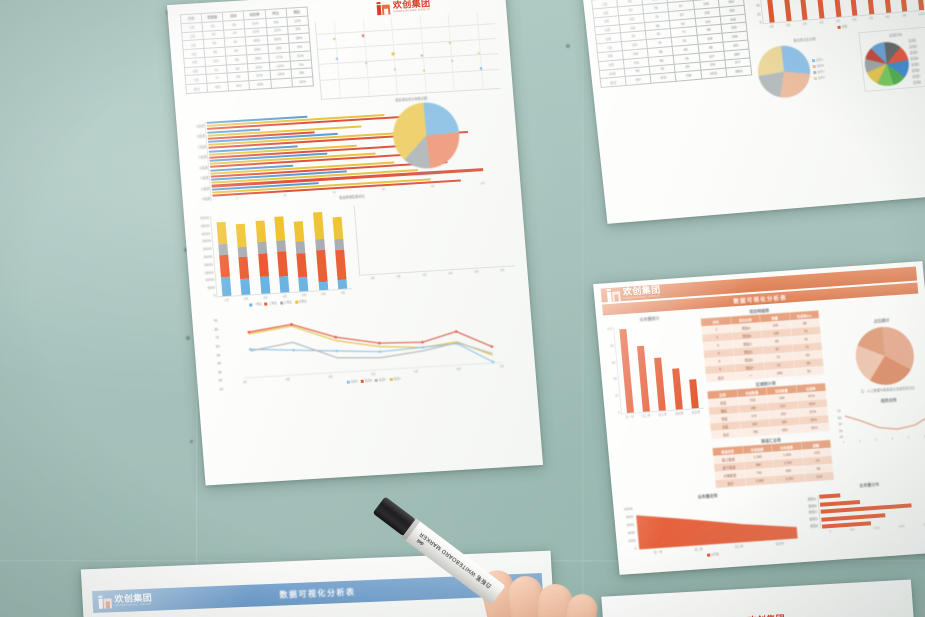 The image size is (925, 617). Describe the element at coordinates (779, 373) in the screenshot. I see `td: 549` at that location.